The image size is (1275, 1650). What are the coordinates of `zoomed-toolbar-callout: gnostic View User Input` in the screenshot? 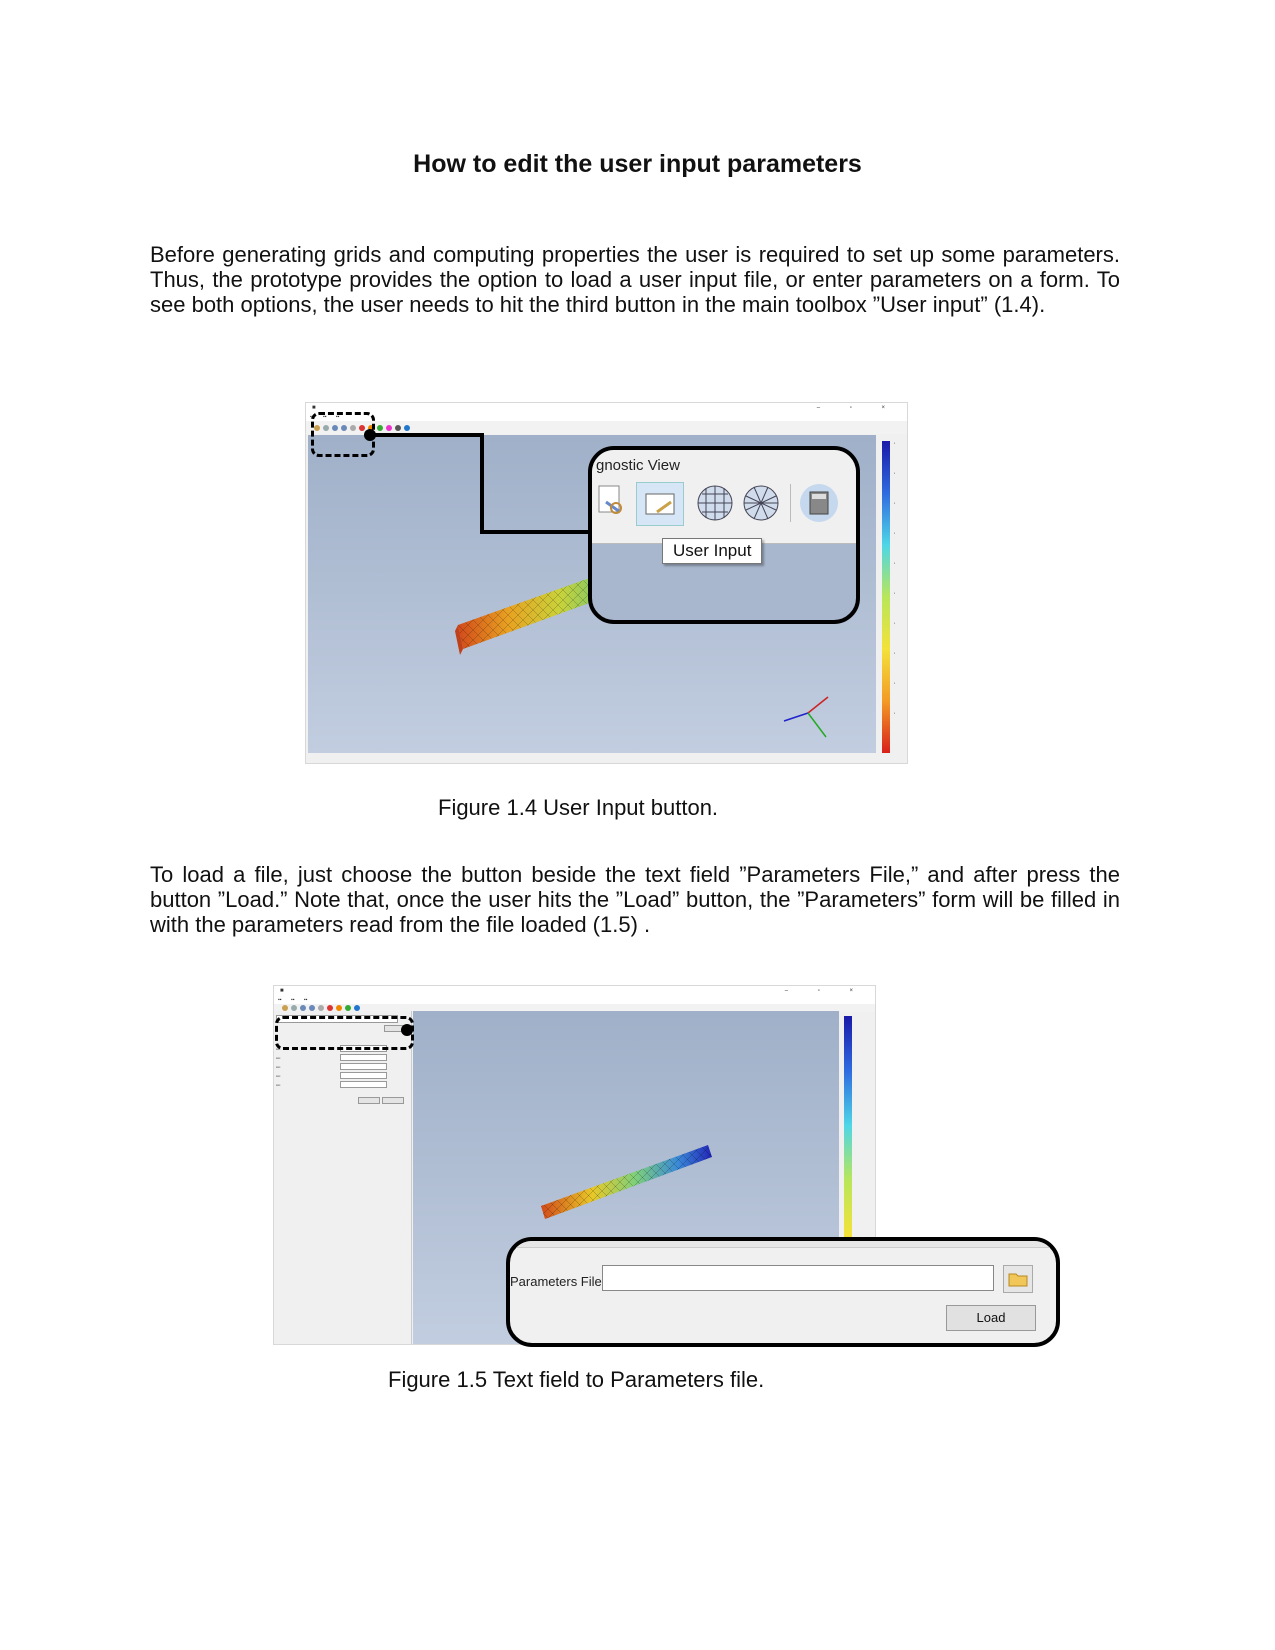 It's located at (724, 535).